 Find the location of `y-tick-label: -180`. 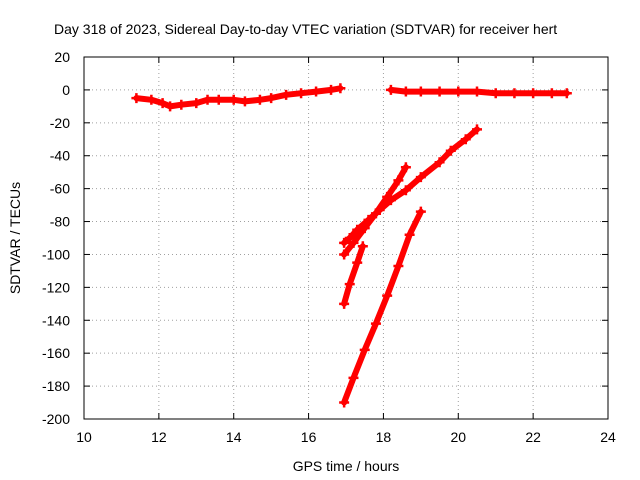

y-tick-label: -180 is located at coordinates (56, 386).